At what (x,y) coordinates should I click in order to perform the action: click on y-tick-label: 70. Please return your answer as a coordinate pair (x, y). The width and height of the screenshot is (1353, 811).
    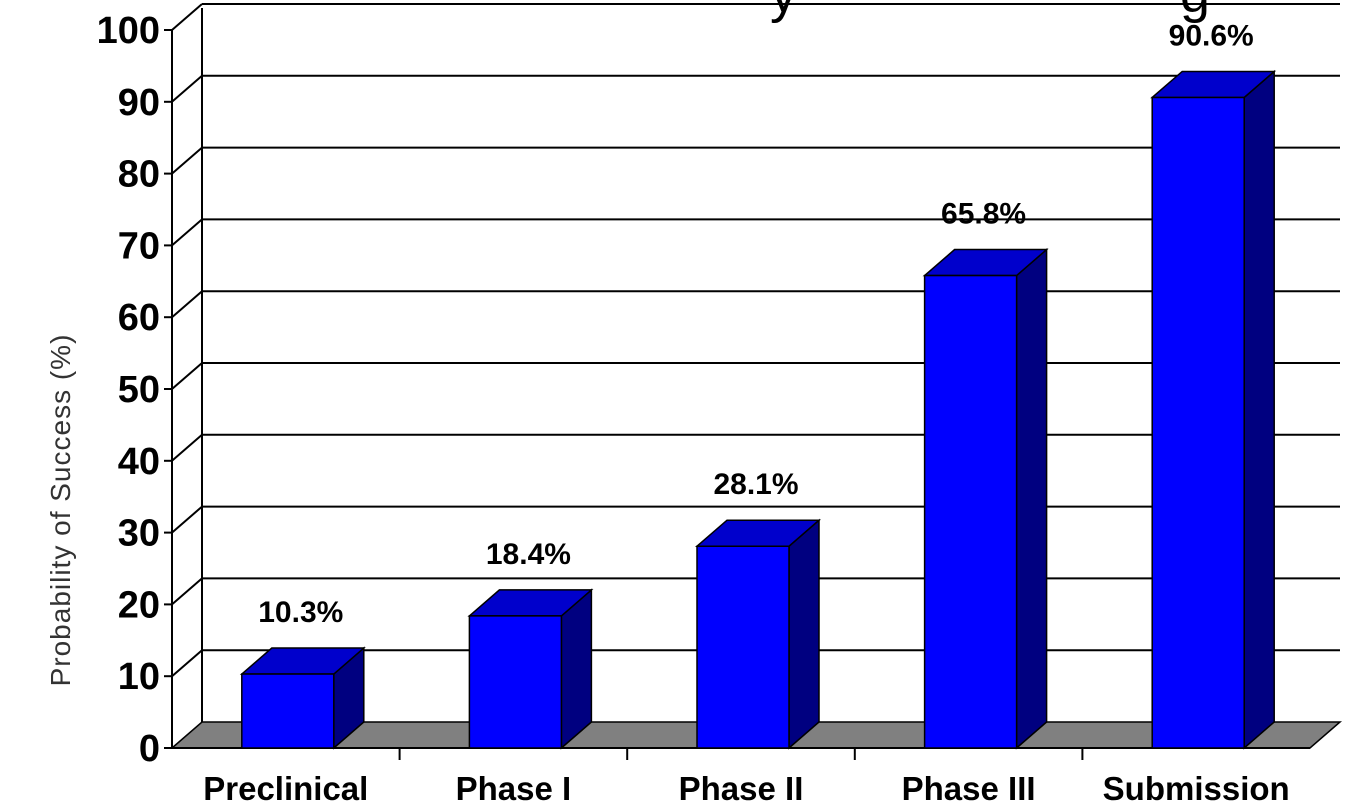
    Looking at the image, I should click on (139, 246).